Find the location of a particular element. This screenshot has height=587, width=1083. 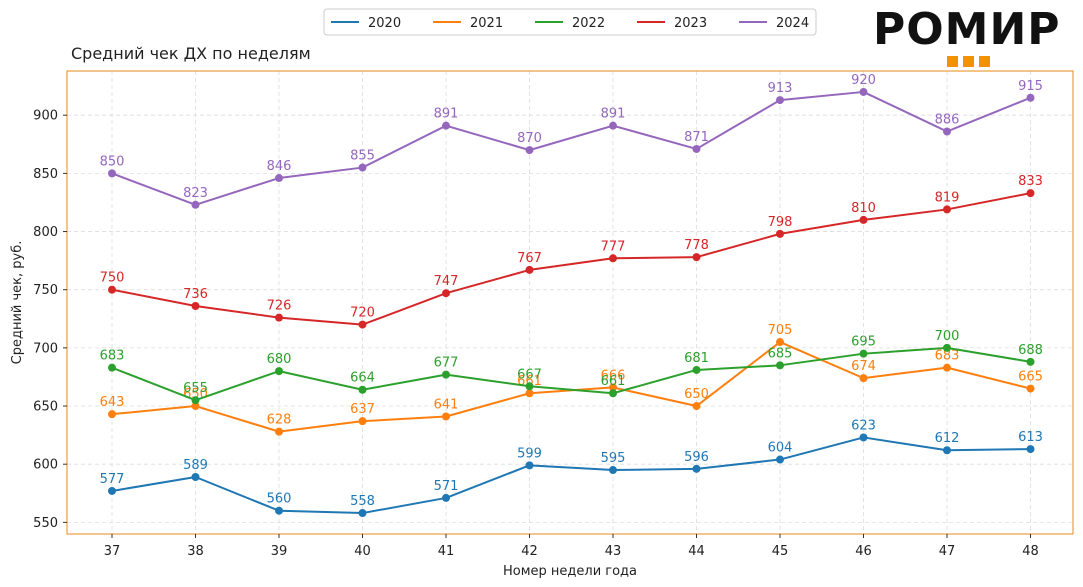

series-2020: 577 589 560 558 571 599 595 596 604 623 612 613 is located at coordinates (571, 468).